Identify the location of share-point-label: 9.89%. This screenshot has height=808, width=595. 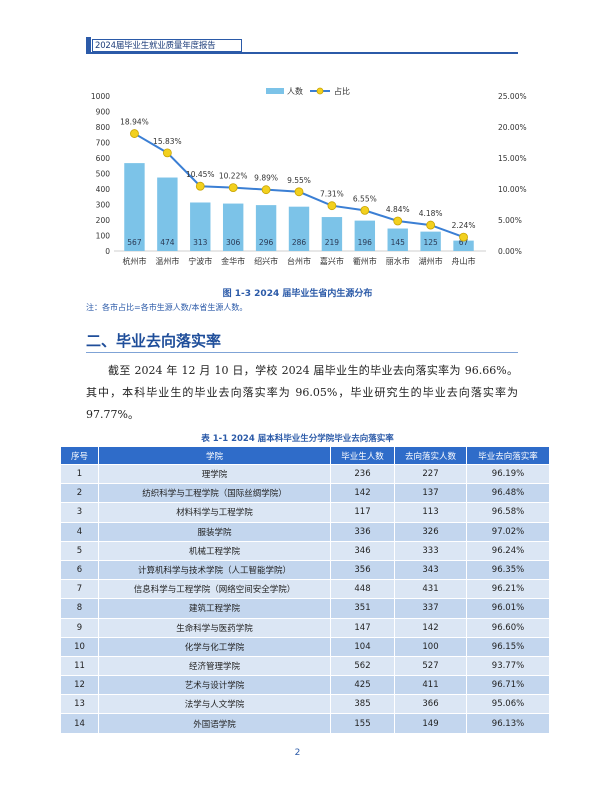
(266, 178).